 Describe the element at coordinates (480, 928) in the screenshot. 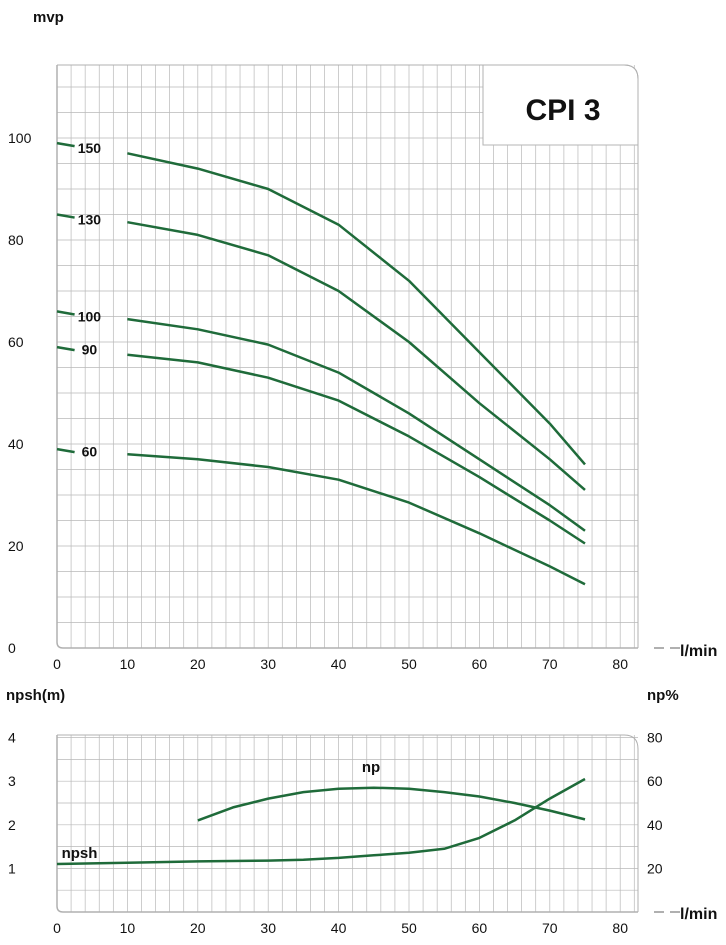

I see `lower-x-tick-label: 60` at that location.